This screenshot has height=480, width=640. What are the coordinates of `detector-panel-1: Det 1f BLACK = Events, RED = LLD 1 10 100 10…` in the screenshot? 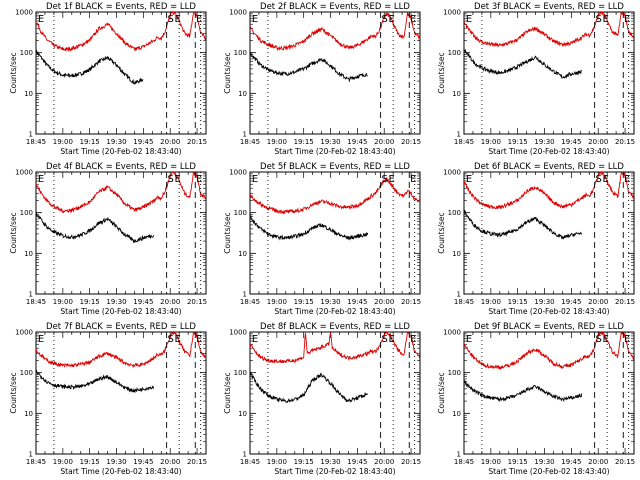 It's located at (108, 79).